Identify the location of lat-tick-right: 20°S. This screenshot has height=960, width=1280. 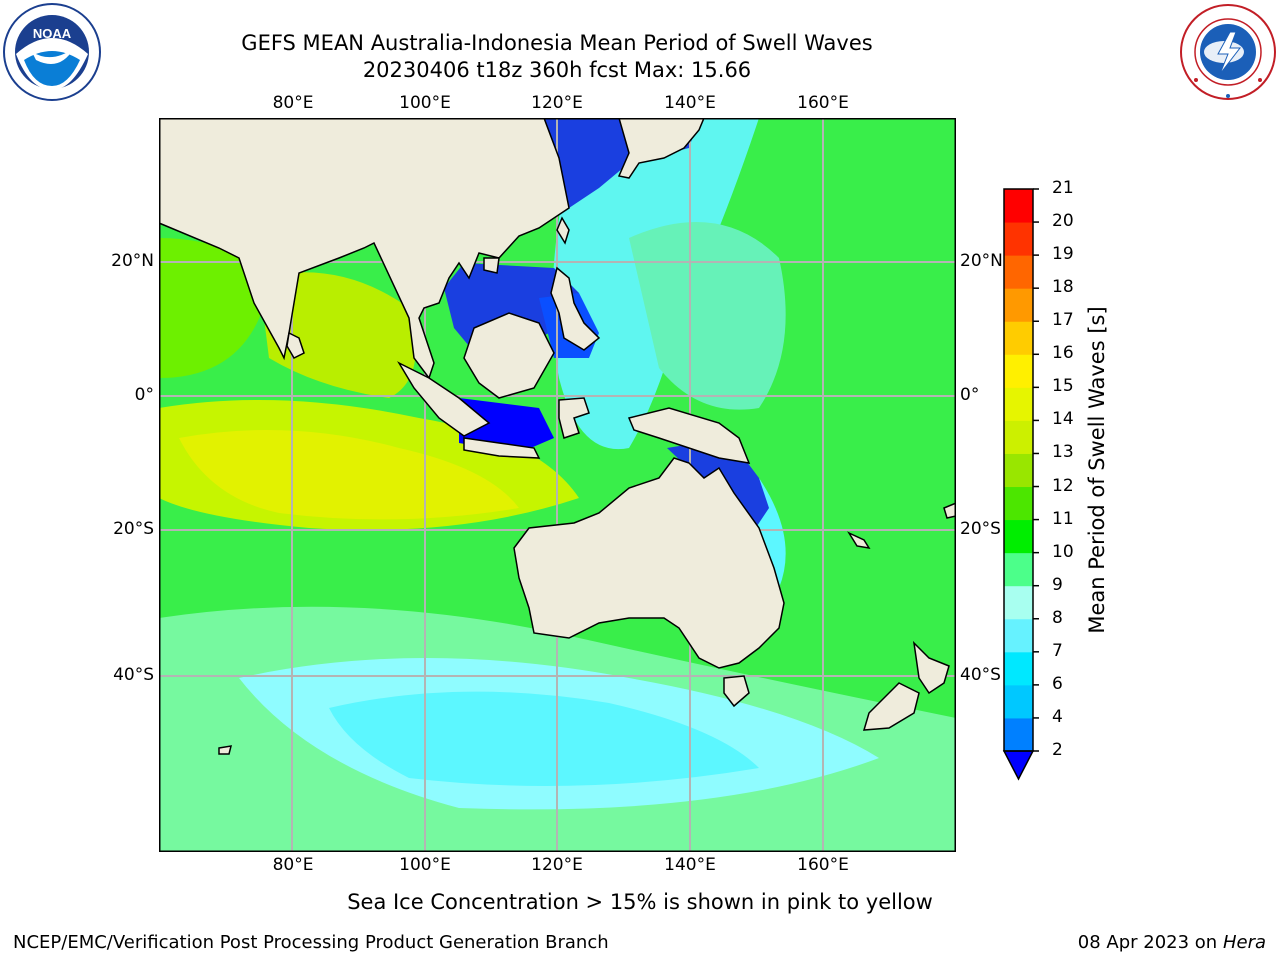
(980, 529).